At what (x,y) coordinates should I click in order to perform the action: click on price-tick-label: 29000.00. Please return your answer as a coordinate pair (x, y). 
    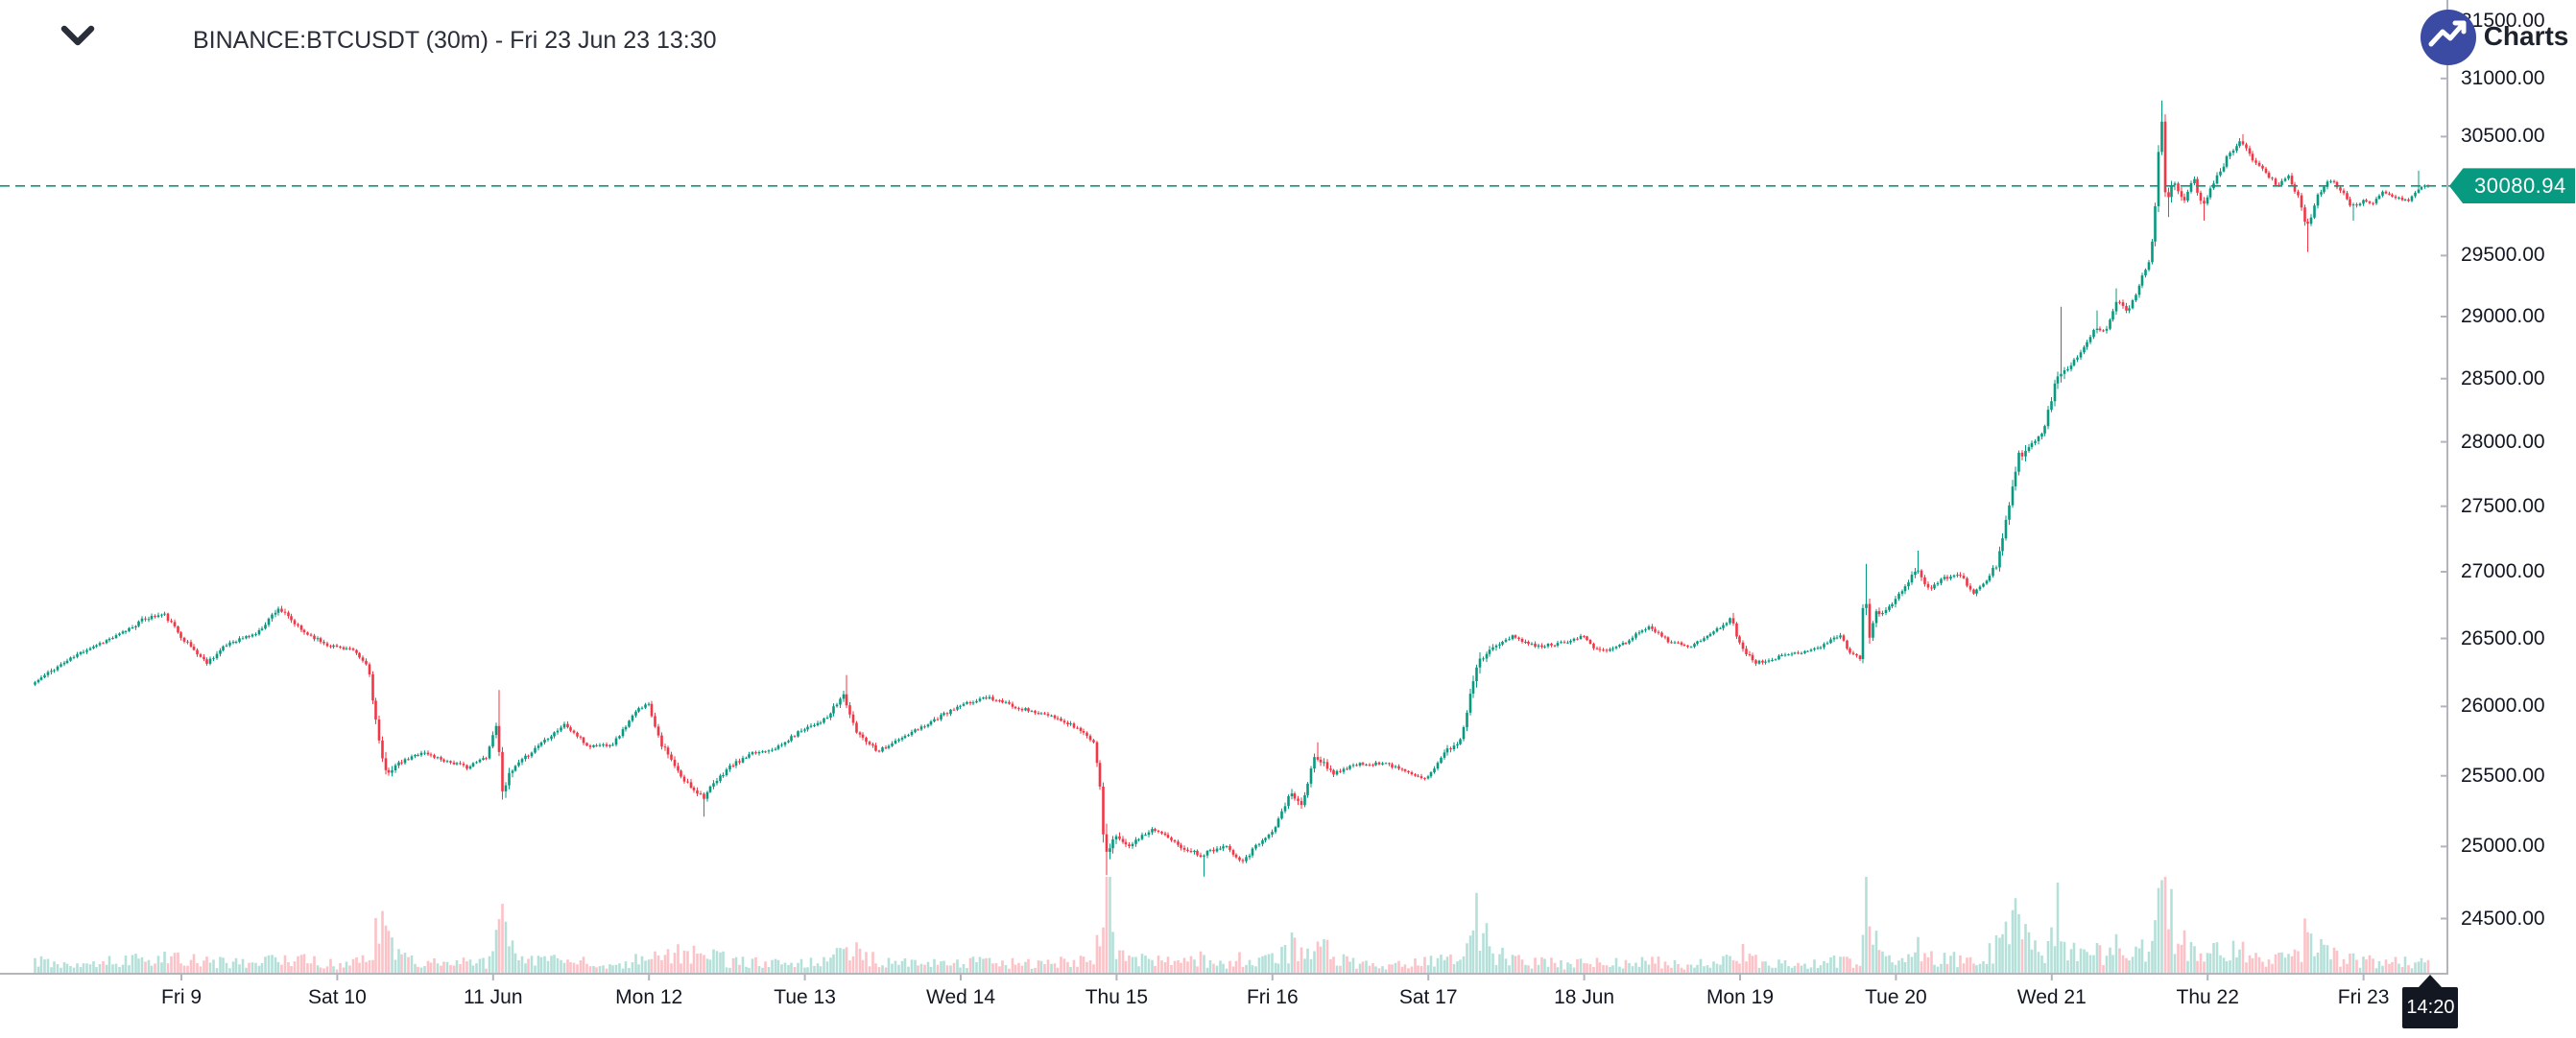
    Looking at the image, I should click on (2503, 316).